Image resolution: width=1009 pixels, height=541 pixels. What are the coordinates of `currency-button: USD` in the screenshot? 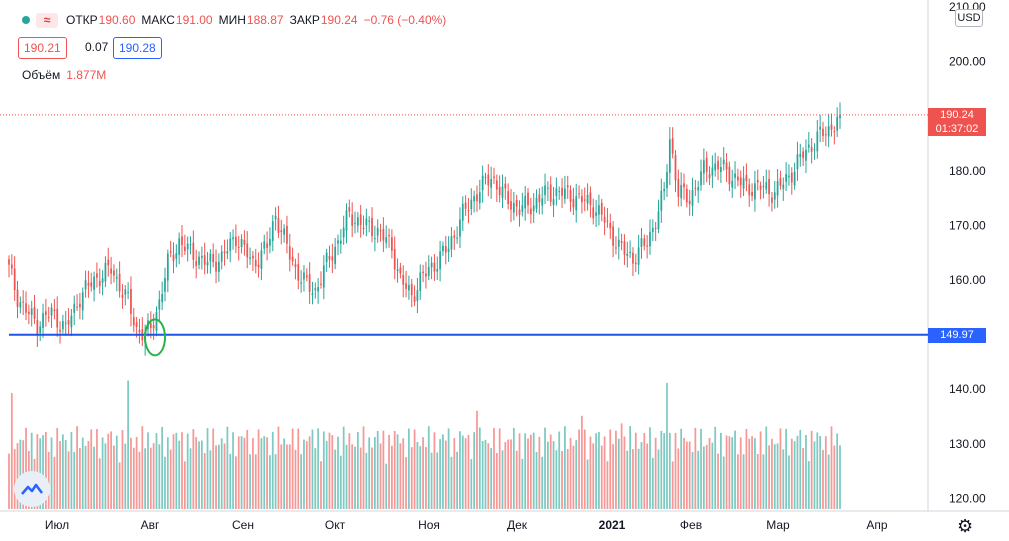 It's located at (969, 18).